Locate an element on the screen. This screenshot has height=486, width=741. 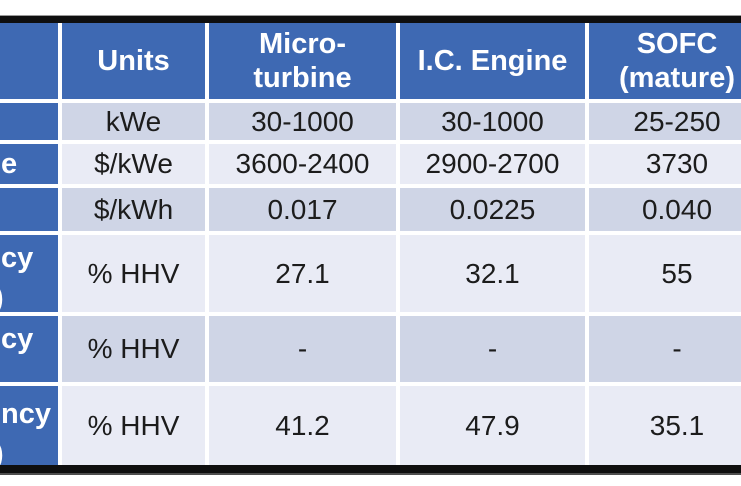
row4-ic-engine-value: 32.1 is located at coordinates (492, 273).